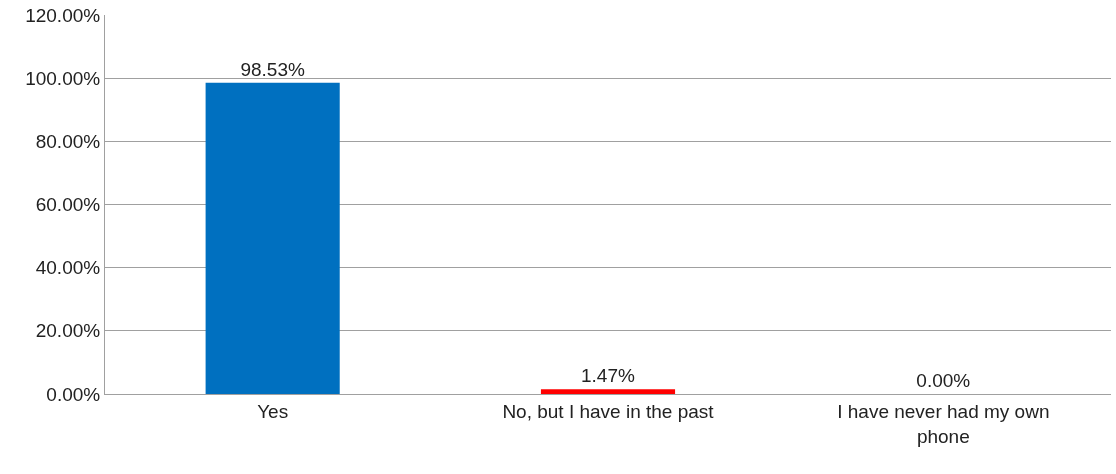  Describe the element at coordinates (943, 380) in the screenshot. I see `data-label: 0.00%` at that location.